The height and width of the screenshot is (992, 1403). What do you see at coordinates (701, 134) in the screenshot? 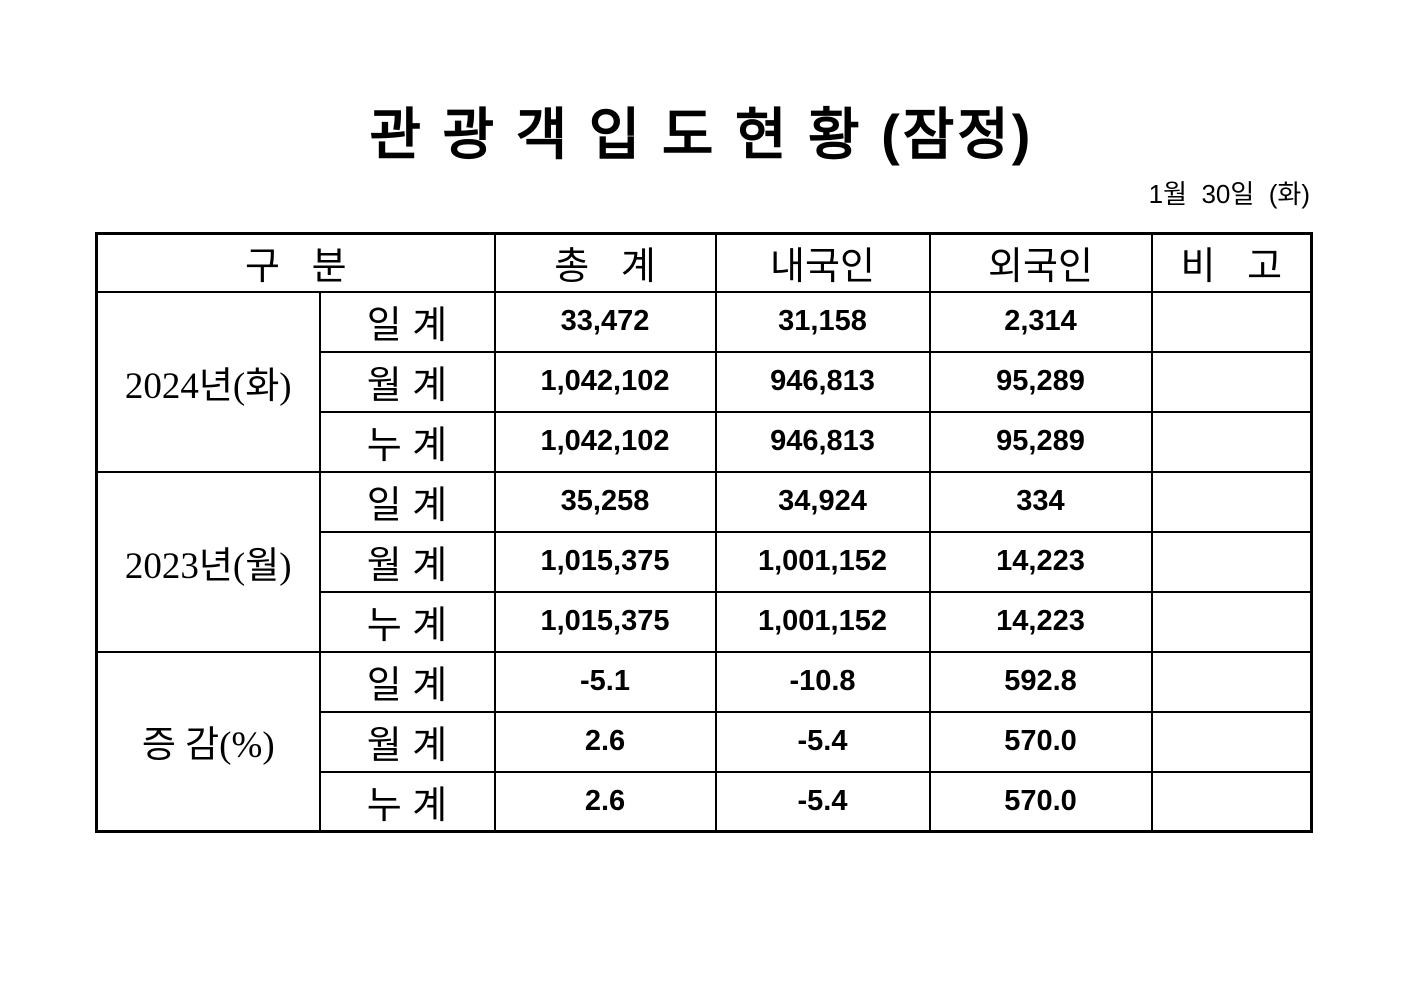
I see `page-title: 관 광 객 입 도 현 황 (잠정)` at bounding box center [701, 134].